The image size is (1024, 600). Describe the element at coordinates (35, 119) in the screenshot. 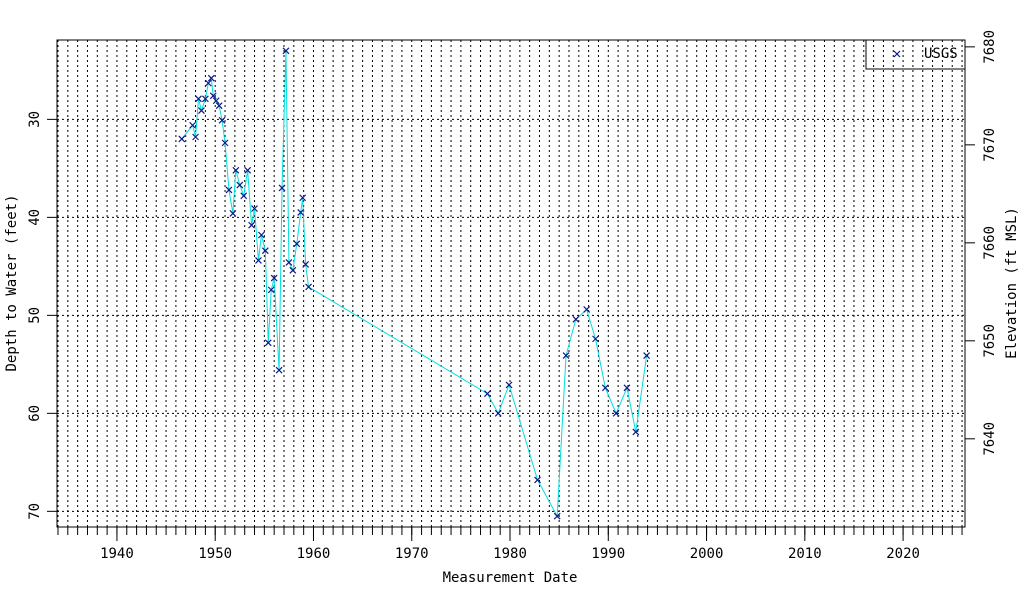

I see `y-tick-label: 30` at that location.